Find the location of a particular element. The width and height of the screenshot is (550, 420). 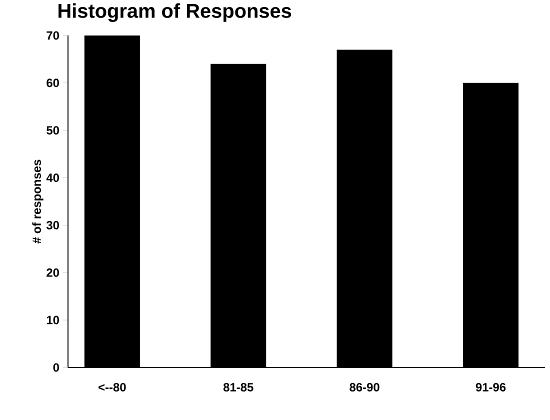

y-tick-label: 30 is located at coordinates (52, 225).